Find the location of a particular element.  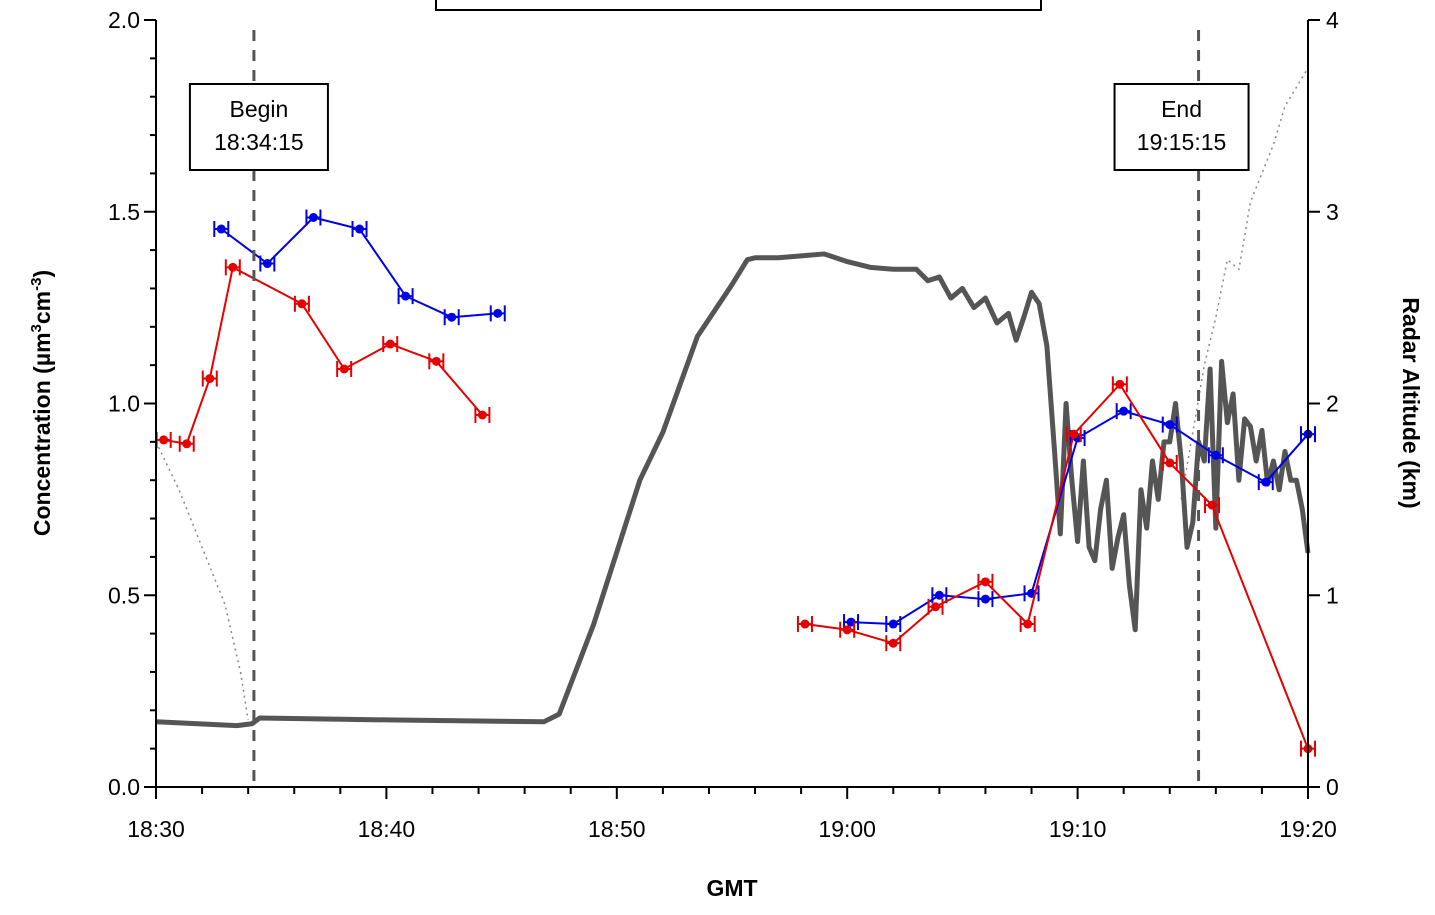

annotation-time-0: 18:34:15 is located at coordinates (259, 142).